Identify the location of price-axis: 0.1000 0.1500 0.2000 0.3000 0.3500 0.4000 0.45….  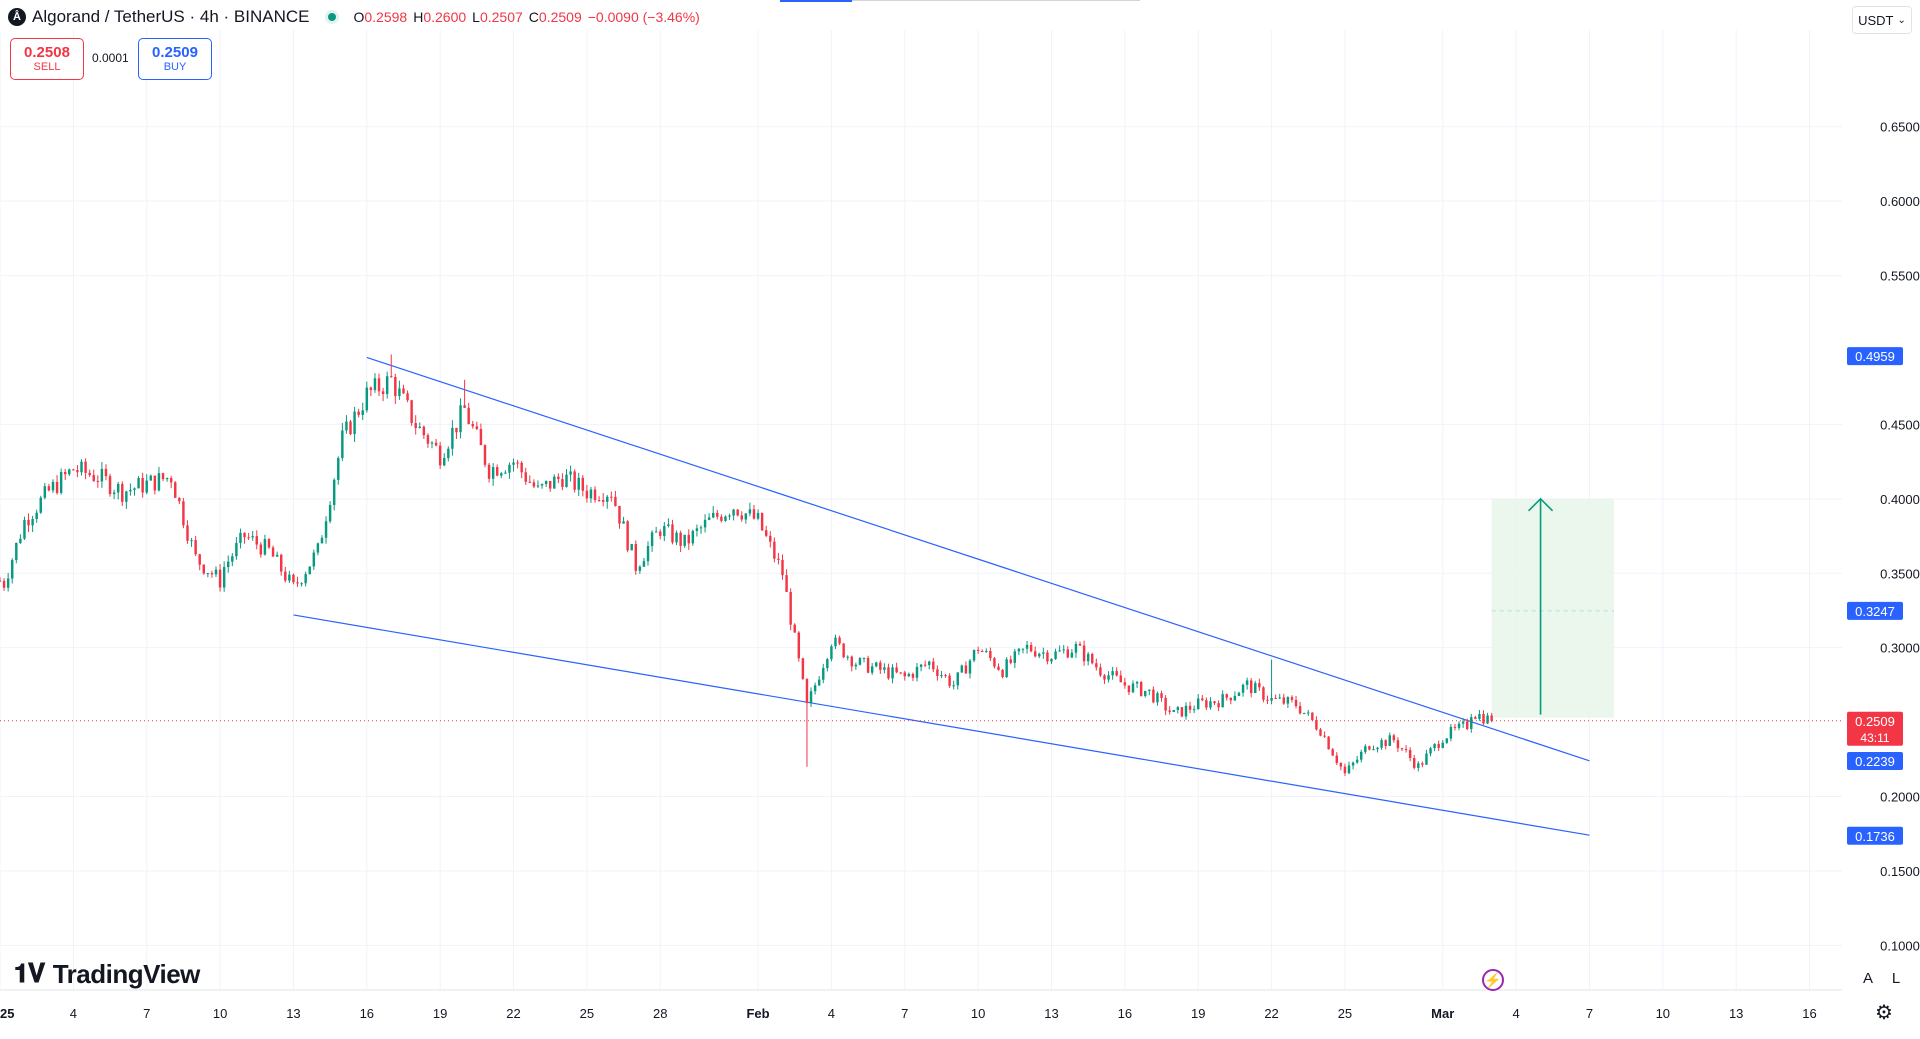
(1883, 537).